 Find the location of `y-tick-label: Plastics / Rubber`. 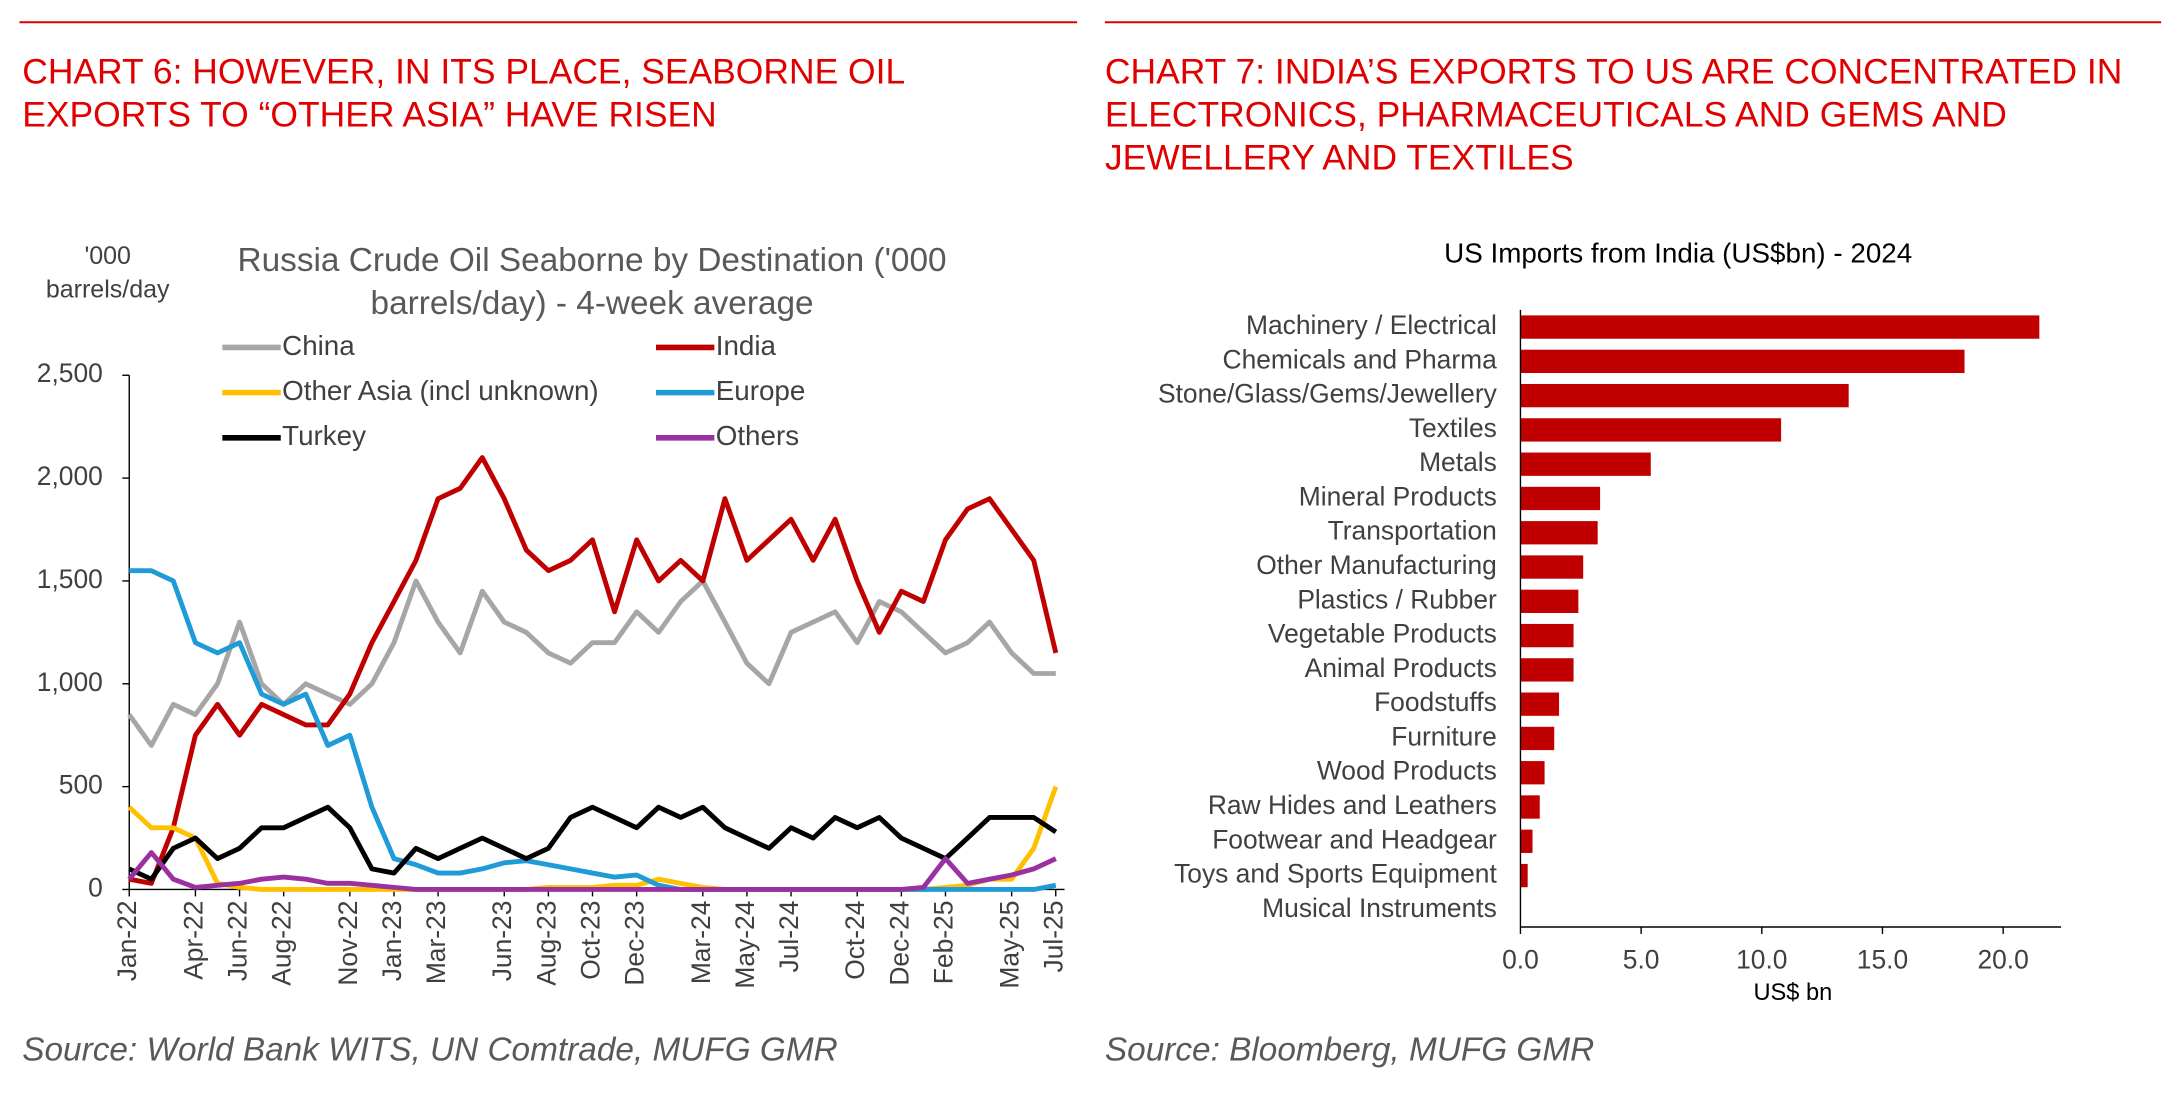

y-tick-label: Plastics / Rubber is located at coordinates (1397, 599).